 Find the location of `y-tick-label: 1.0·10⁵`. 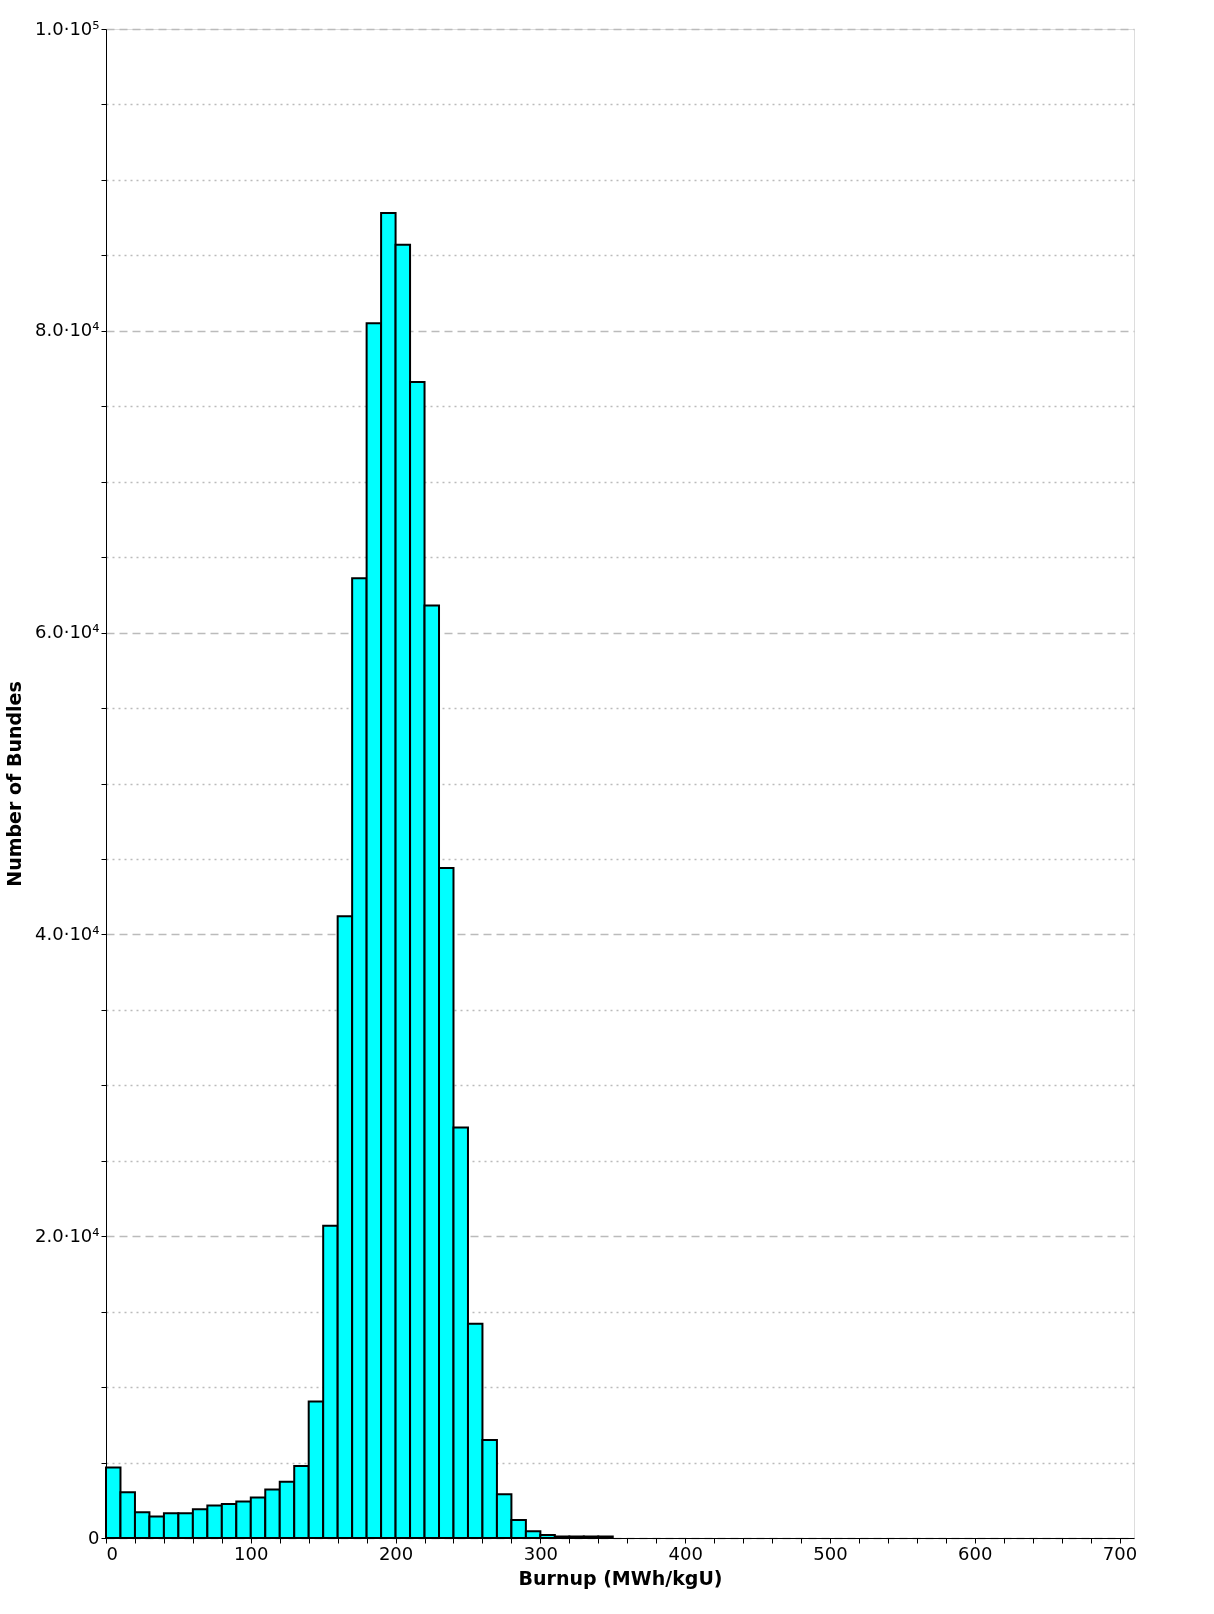

y-tick-label: 1.0·10⁵ is located at coordinates (67, 28).